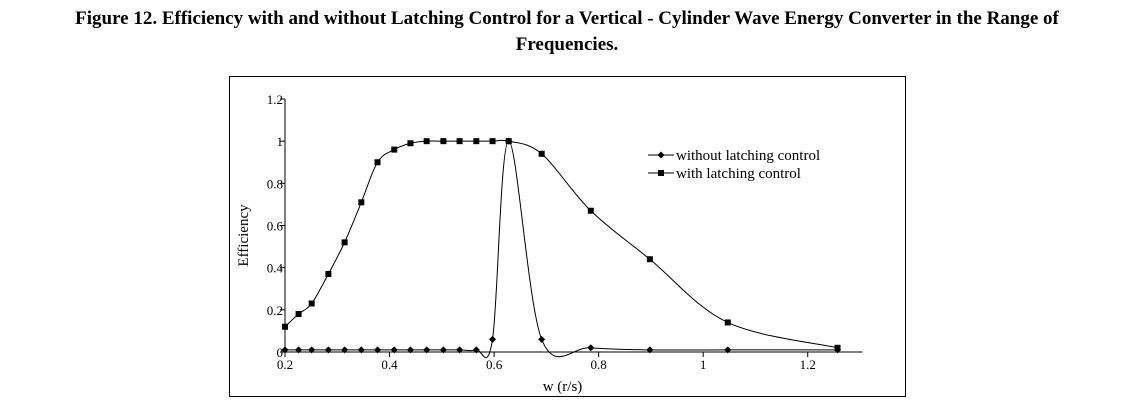  What do you see at coordinates (494, 364) in the screenshot?
I see `x-tick-label: 0.6` at bounding box center [494, 364].